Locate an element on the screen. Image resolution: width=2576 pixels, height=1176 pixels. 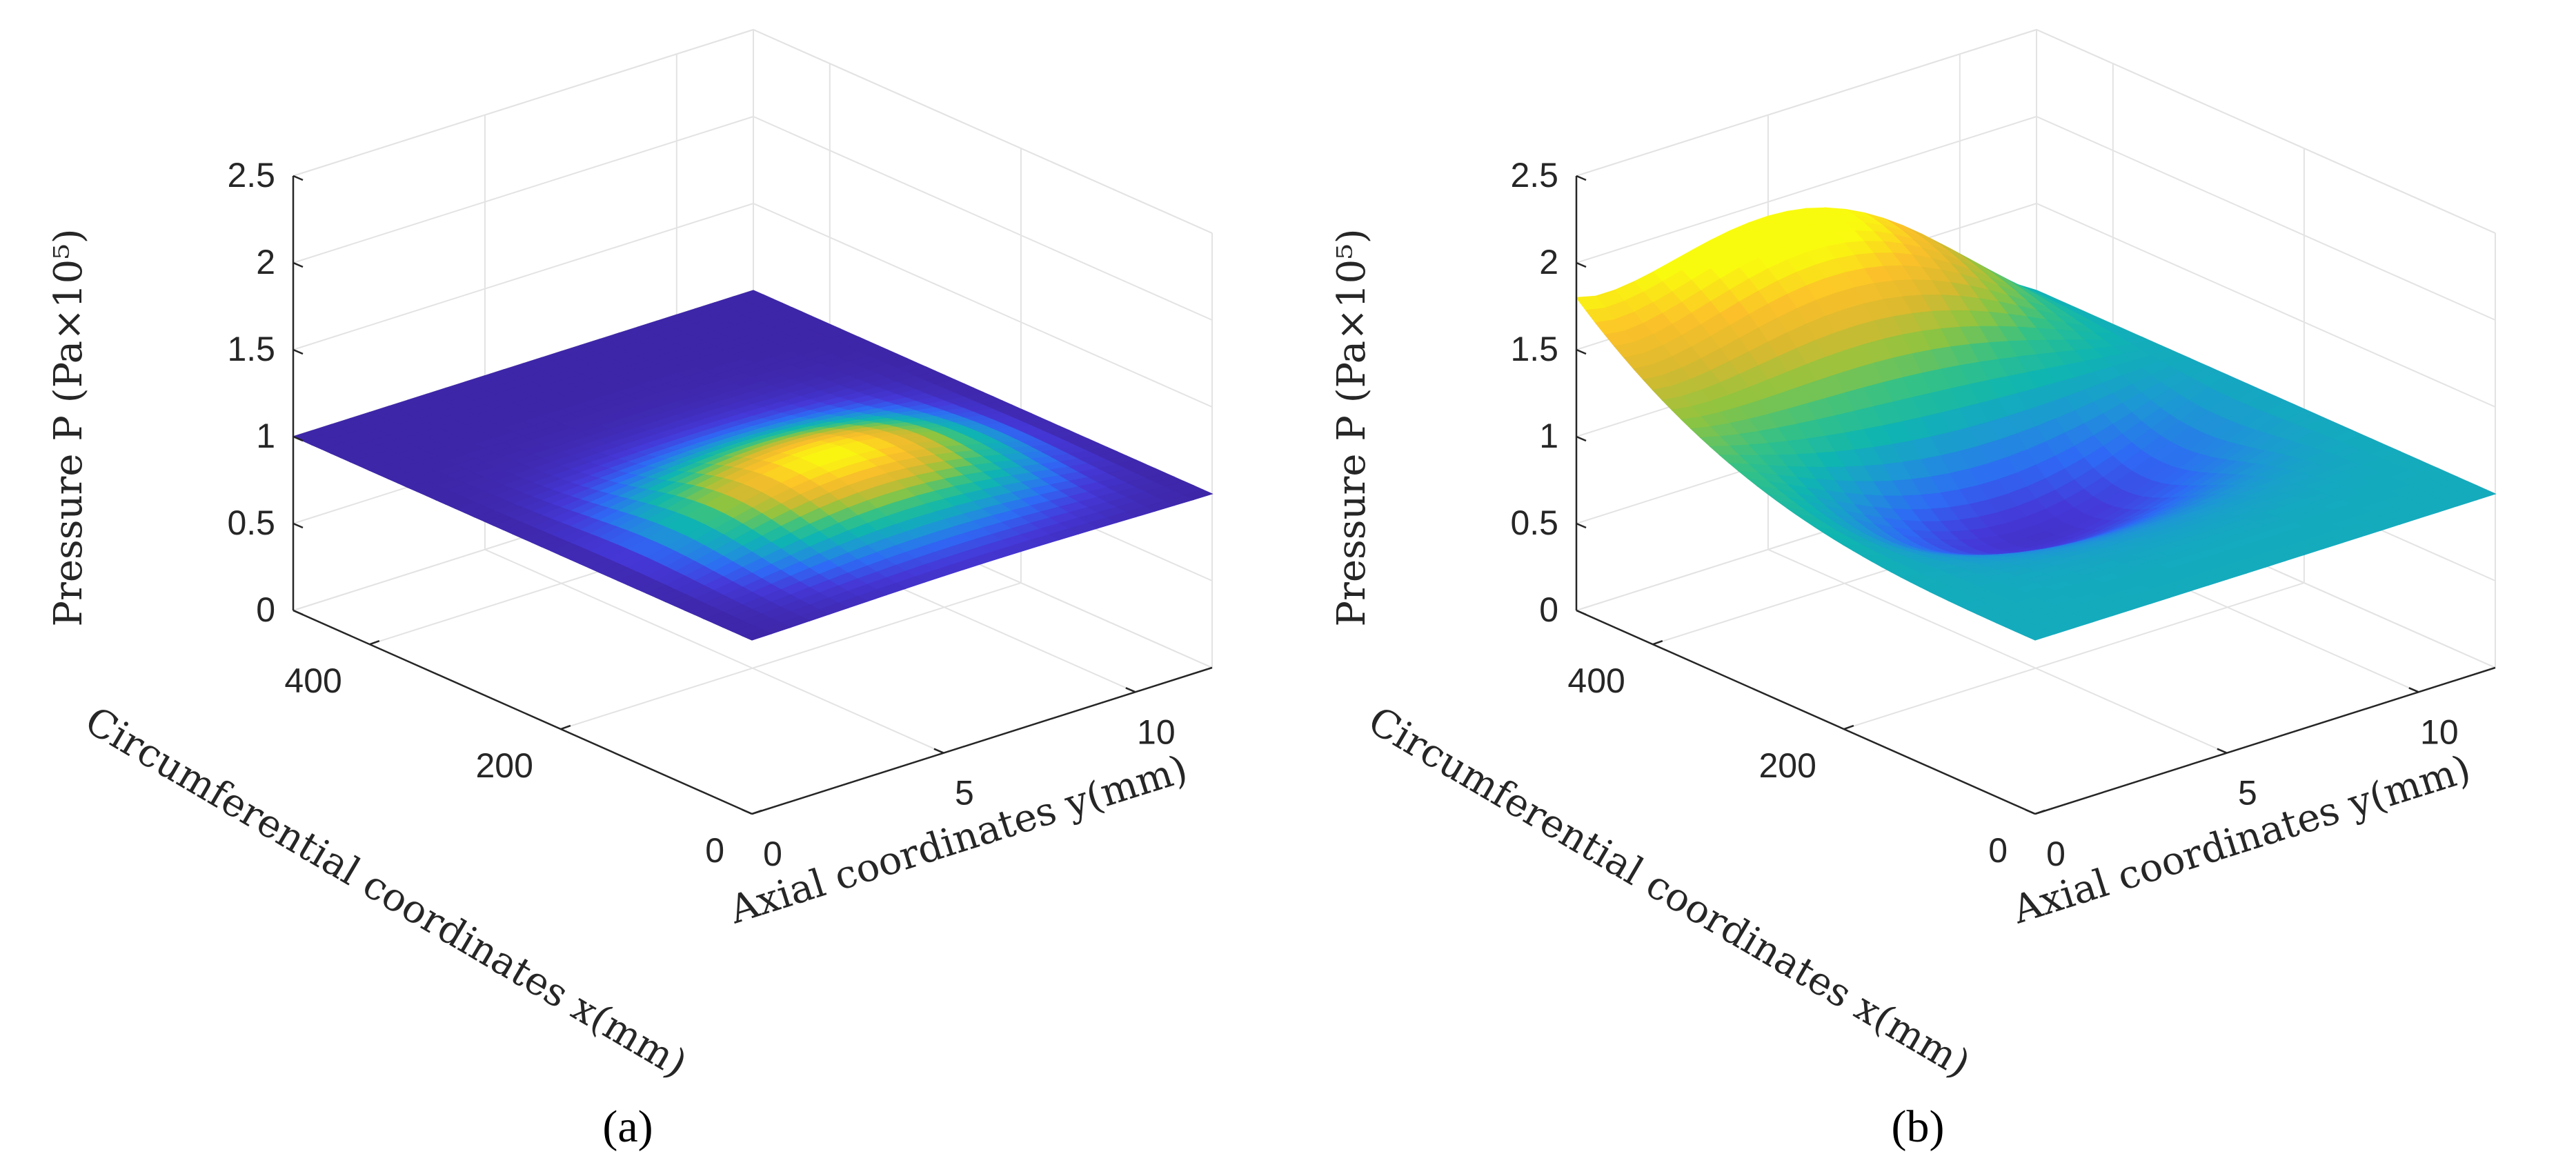
panel-a-label: (a) is located at coordinates (627, 1127).